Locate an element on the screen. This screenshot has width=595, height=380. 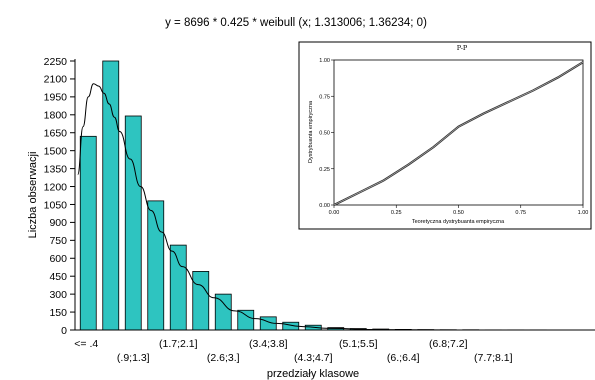
inset-x-tick-label: 0.00 is located at coordinates (334, 213).